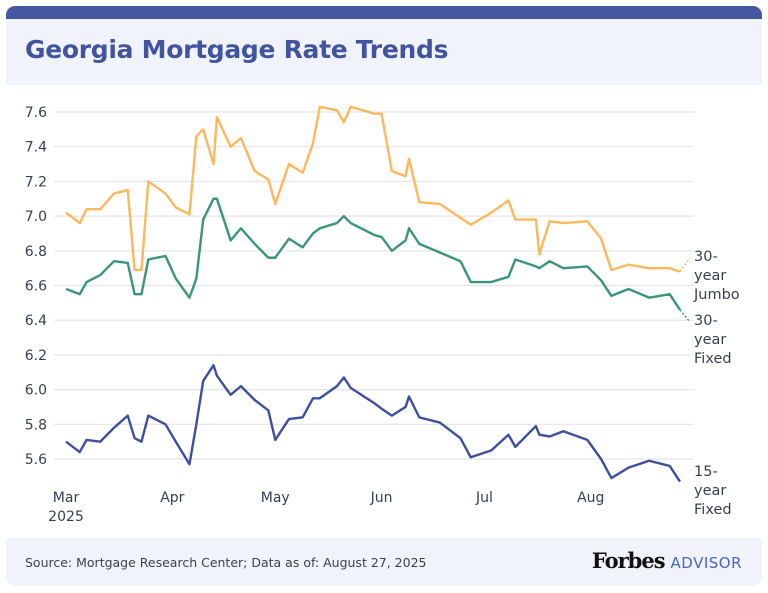  I want to click on y-tick-label: 5.6, so click(36, 460).